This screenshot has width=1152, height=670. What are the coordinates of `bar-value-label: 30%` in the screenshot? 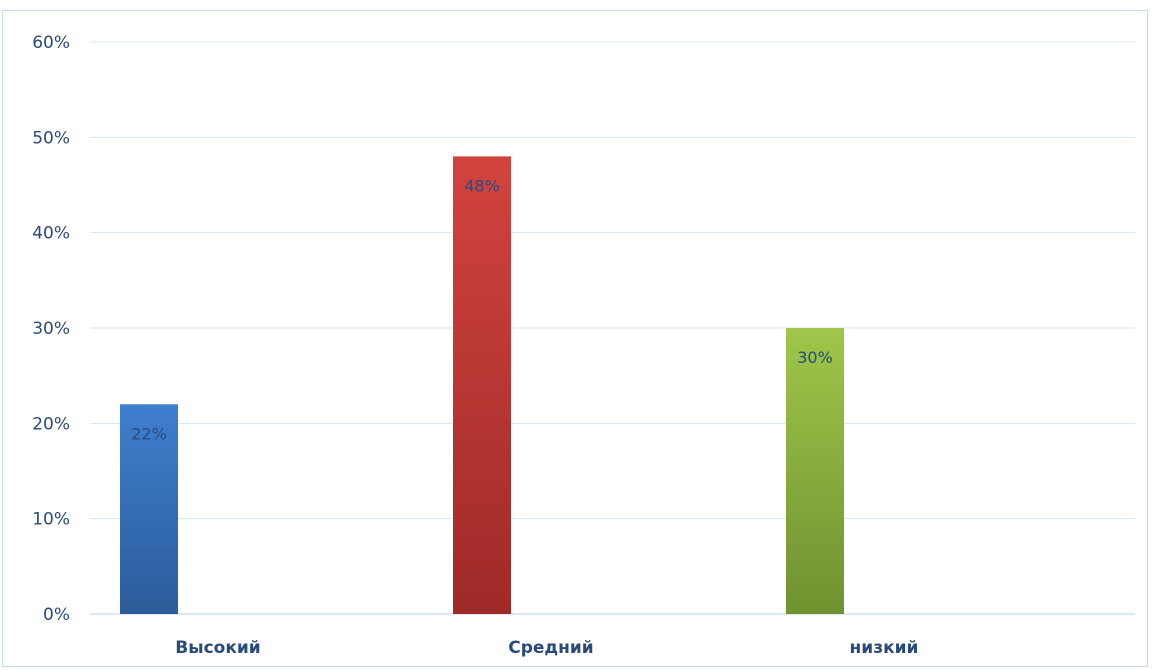 It's located at (815, 357).